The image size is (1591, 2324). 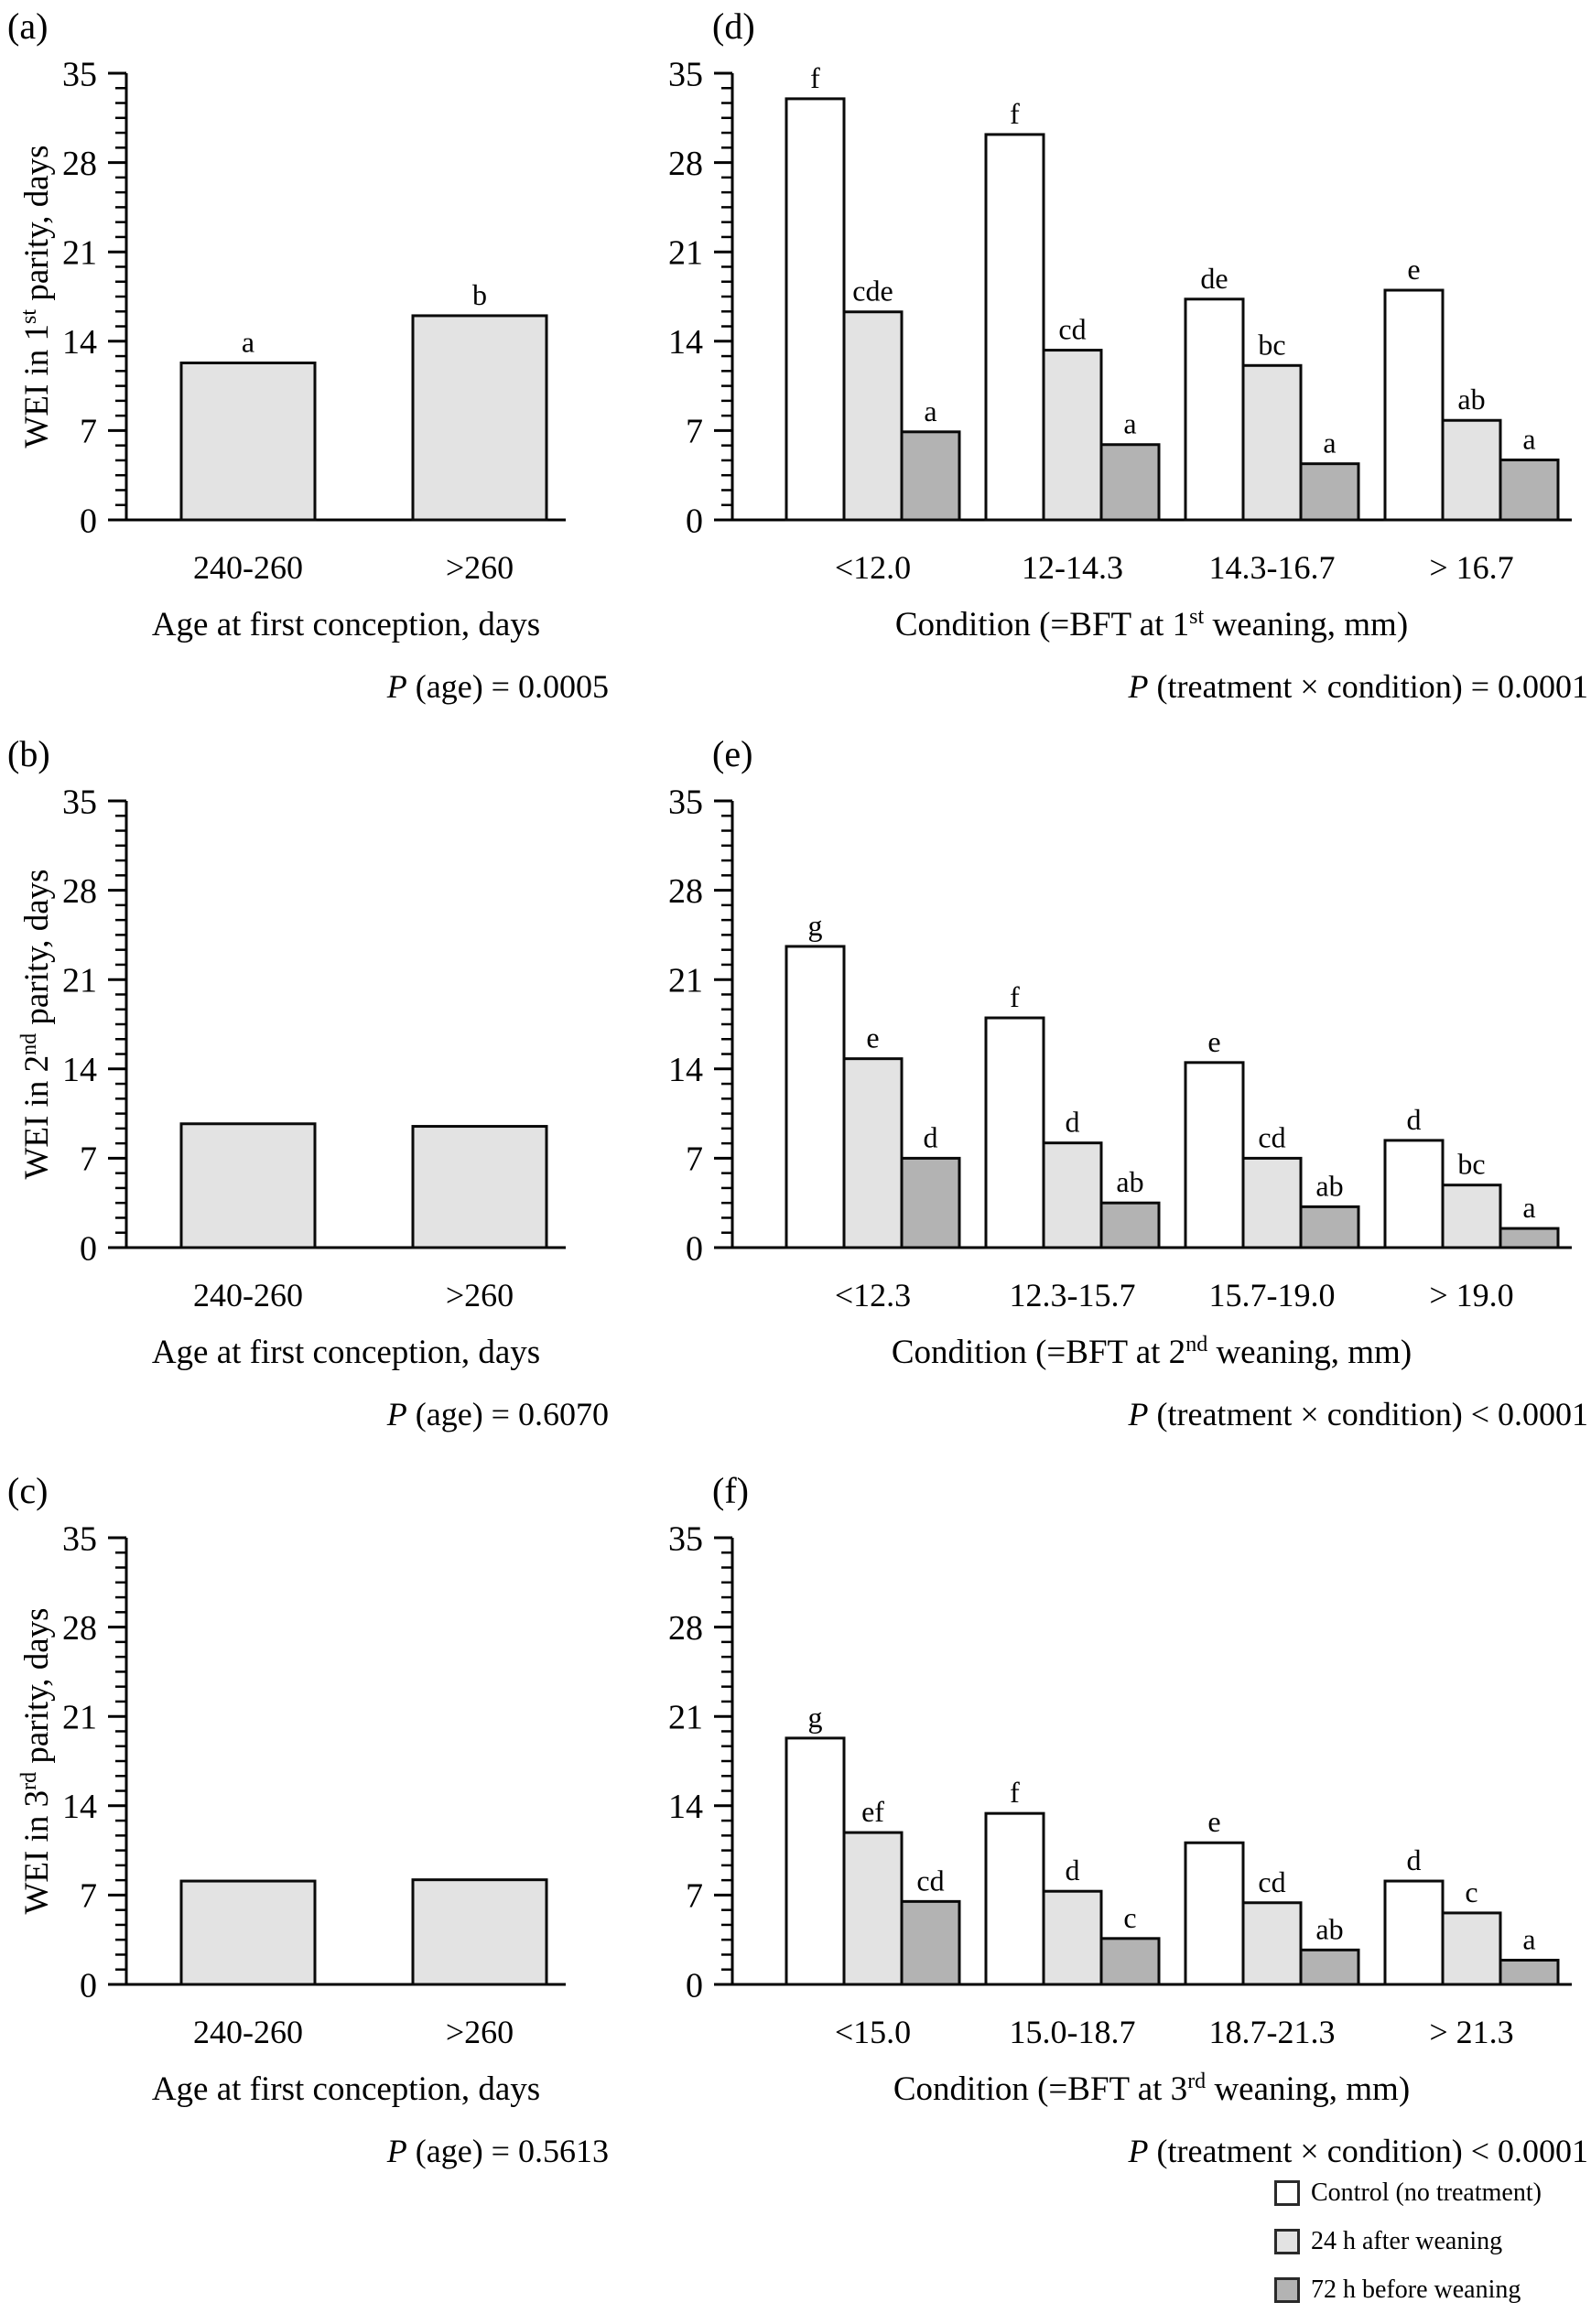 I want to click on x-tick-label: > 19.0, so click(x=1471, y=1295).